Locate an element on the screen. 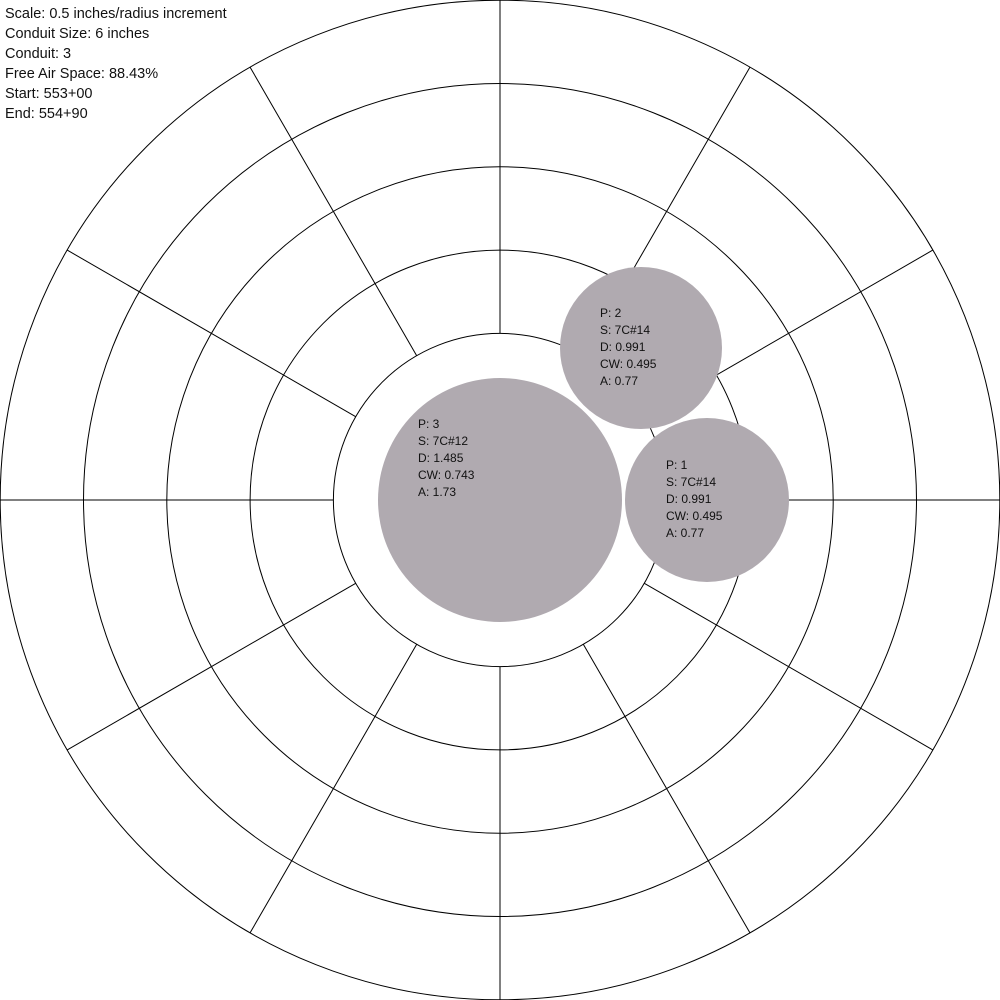 The height and width of the screenshot is (1000, 1000). cable-label-p1: P: 1 S: 7C#14 D: 0.991 CW: 0.495 A: 0.77 is located at coordinates (694, 499).